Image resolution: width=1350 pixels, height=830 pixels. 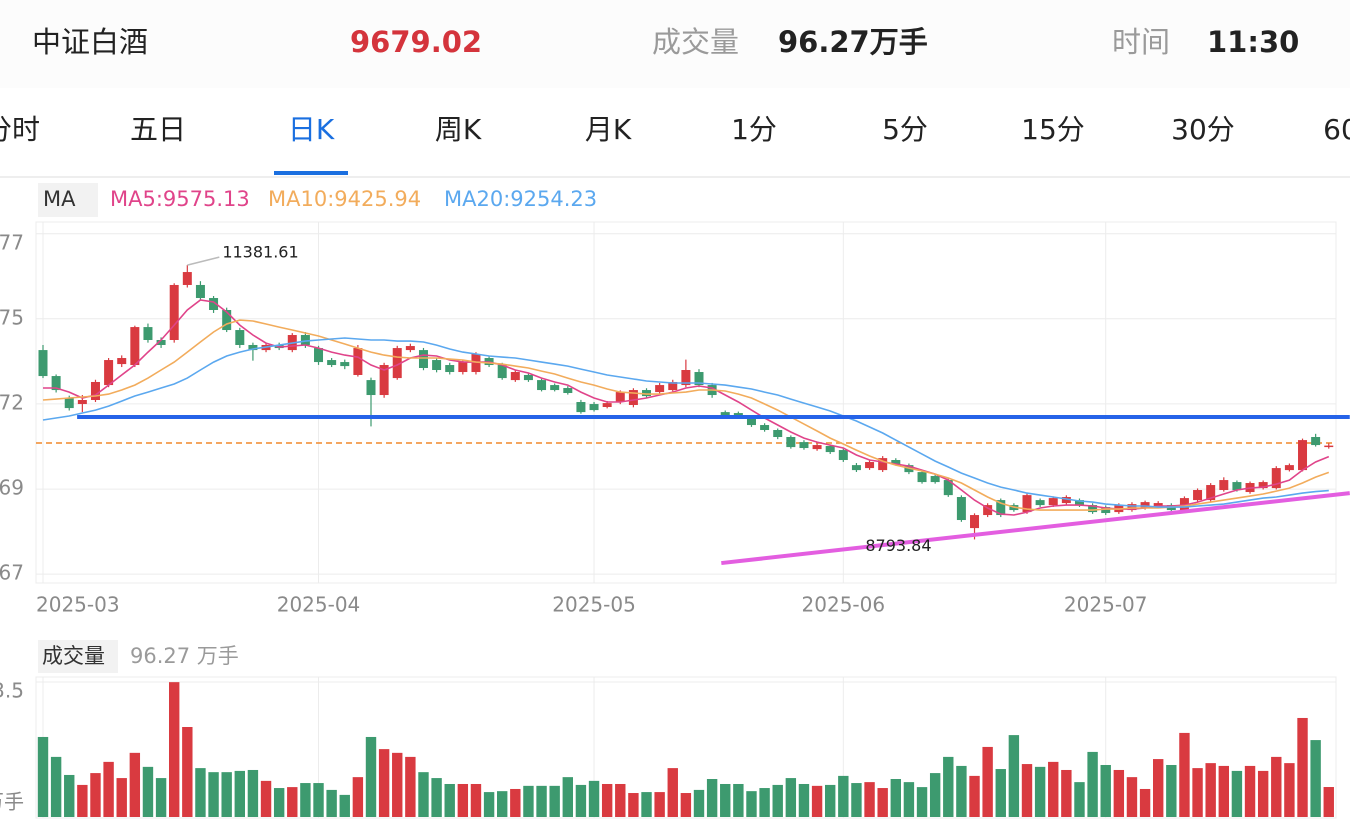 I want to click on volume-subtitle: 96.27 万手, so click(x=184, y=656).